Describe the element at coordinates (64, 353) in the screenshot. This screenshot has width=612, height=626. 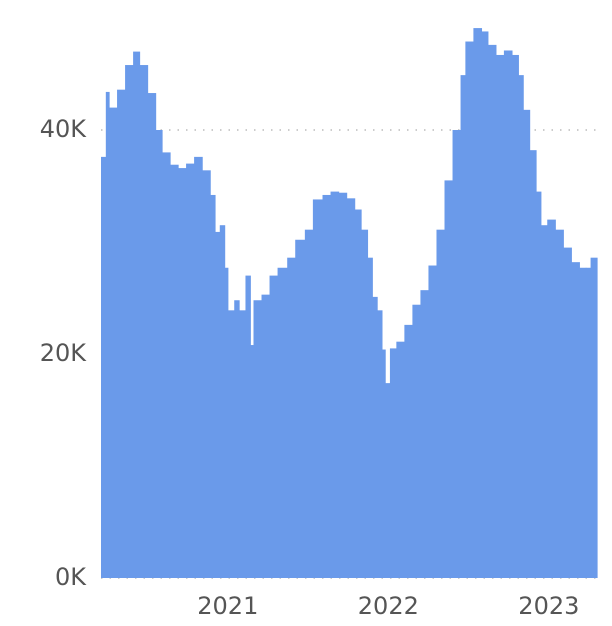
I see `y-tick-label: 20K` at that location.